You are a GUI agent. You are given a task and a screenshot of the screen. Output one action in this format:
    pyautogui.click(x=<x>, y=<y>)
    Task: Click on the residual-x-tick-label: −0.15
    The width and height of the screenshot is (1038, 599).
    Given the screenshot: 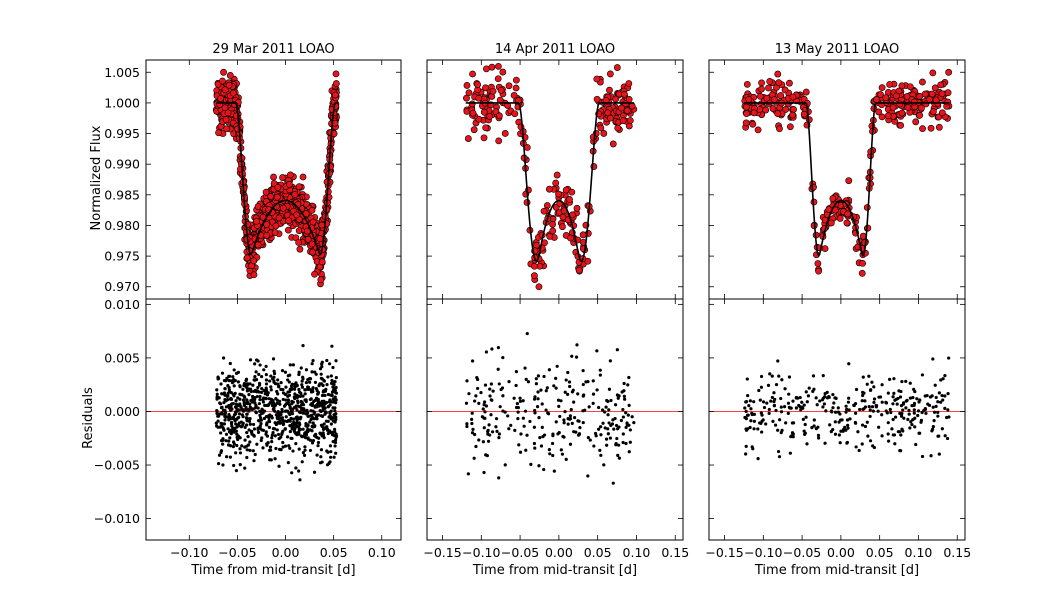 What is the action you would take?
    pyautogui.click(x=724, y=552)
    